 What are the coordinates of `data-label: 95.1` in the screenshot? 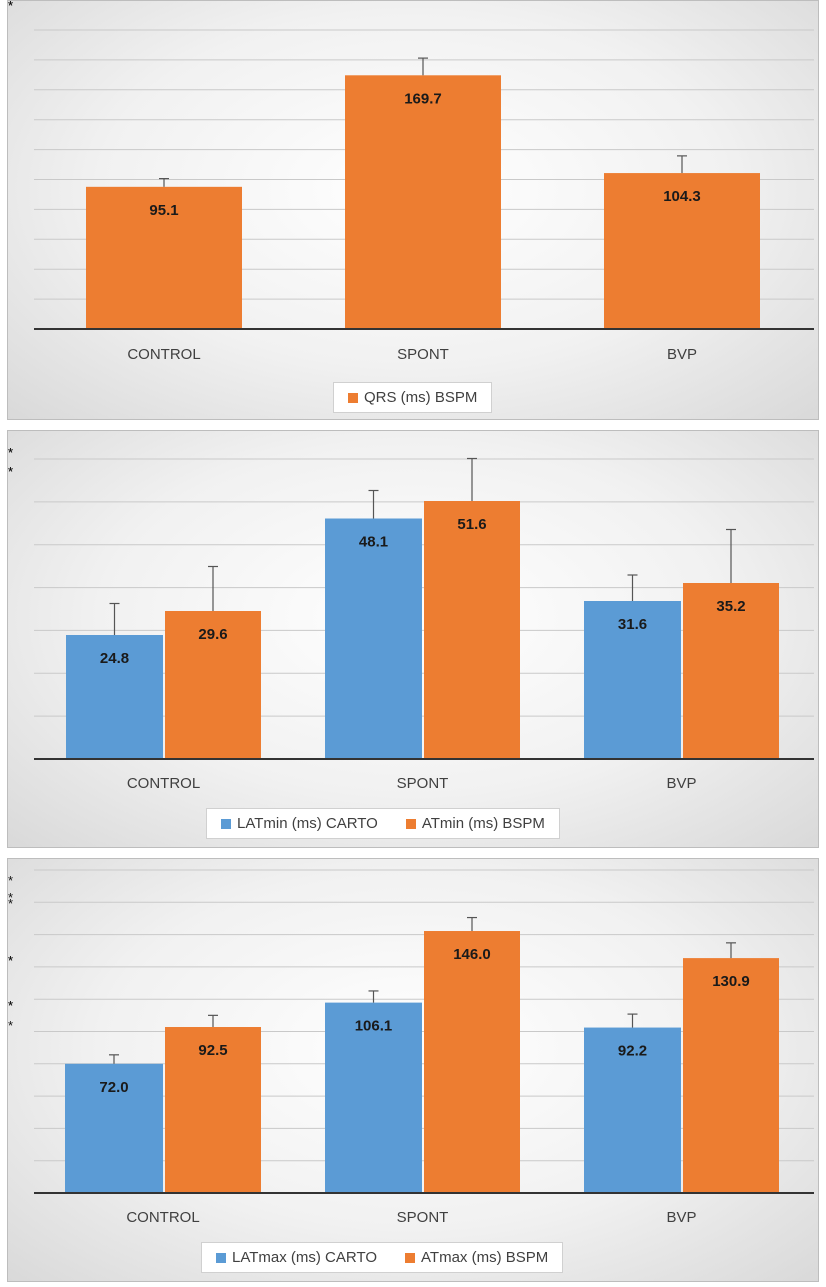 It's located at (163, 210).